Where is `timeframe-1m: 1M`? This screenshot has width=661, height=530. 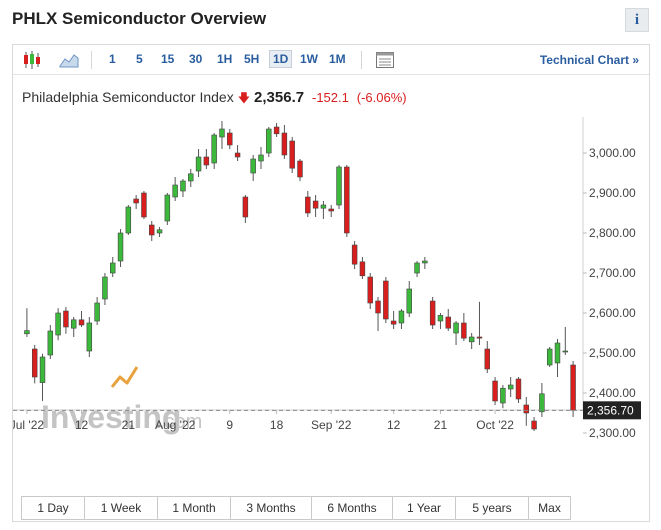 timeframe-1m: 1M is located at coordinates (337, 59).